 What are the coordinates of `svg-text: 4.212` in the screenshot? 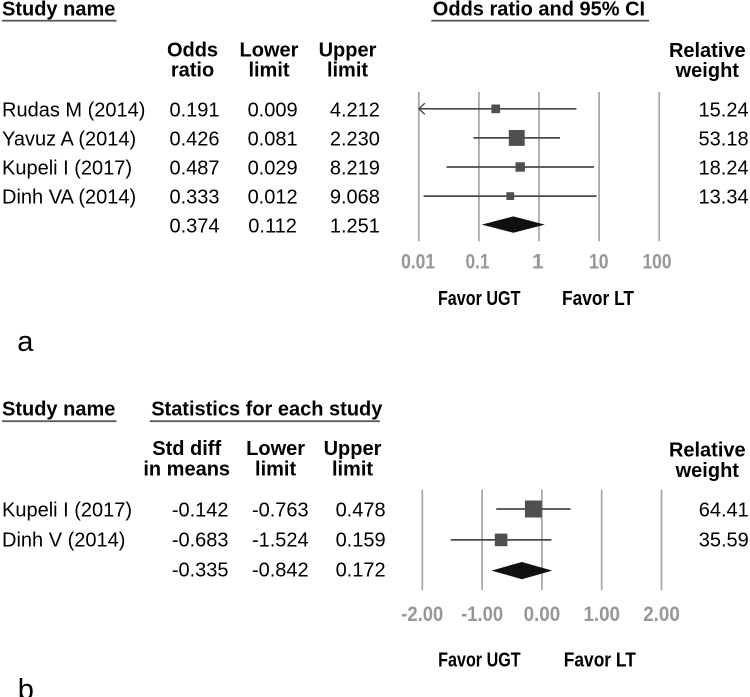 It's located at (355, 110).